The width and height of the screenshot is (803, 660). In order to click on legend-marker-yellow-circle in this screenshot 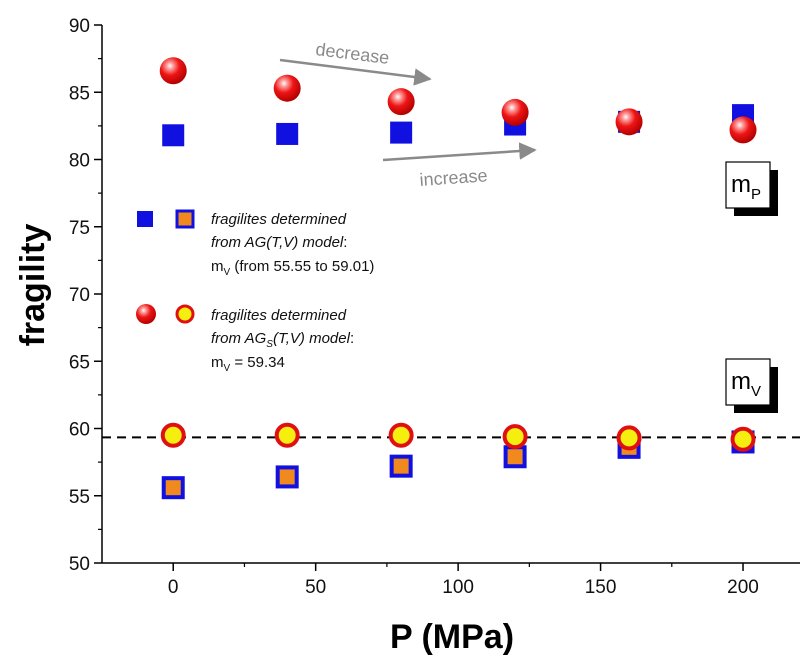, I will do `click(185, 314)`.